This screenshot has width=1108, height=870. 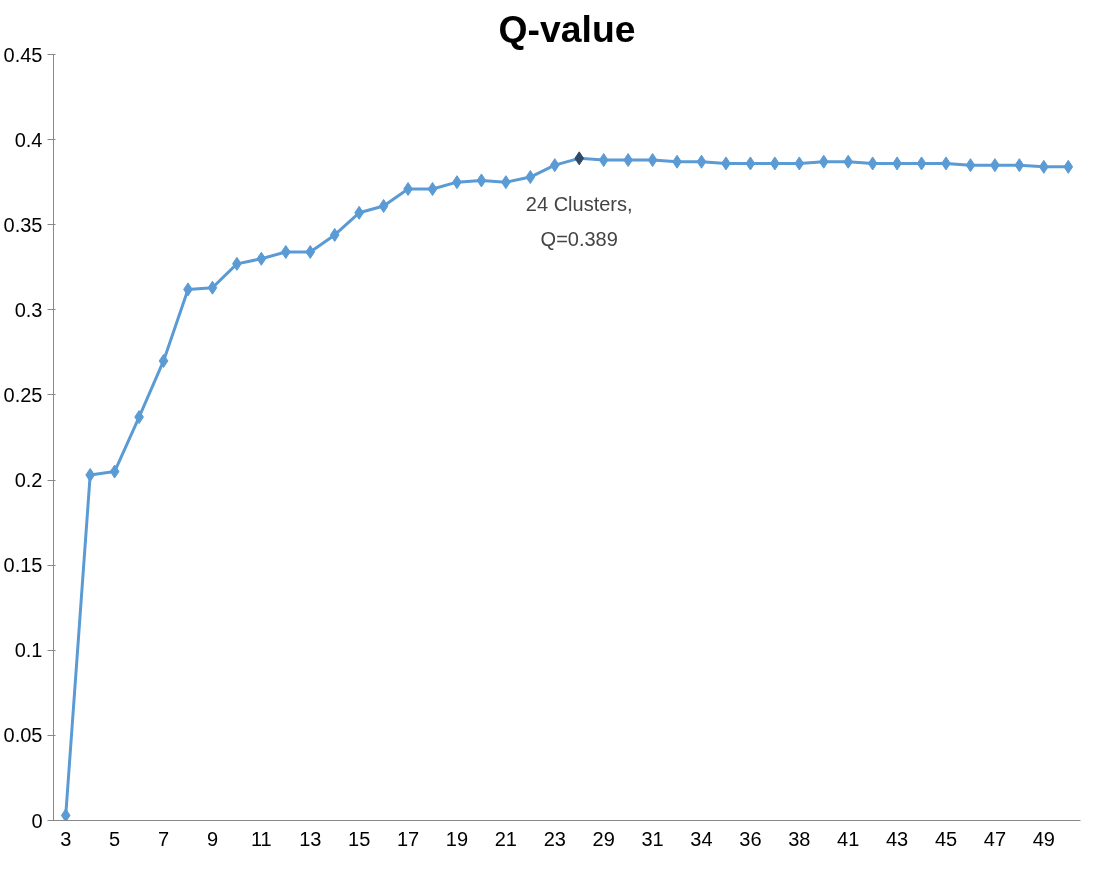 What do you see at coordinates (750, 838) in the screenshot?
I see `x-tick-label: 36` at bounding box center [750, 838].